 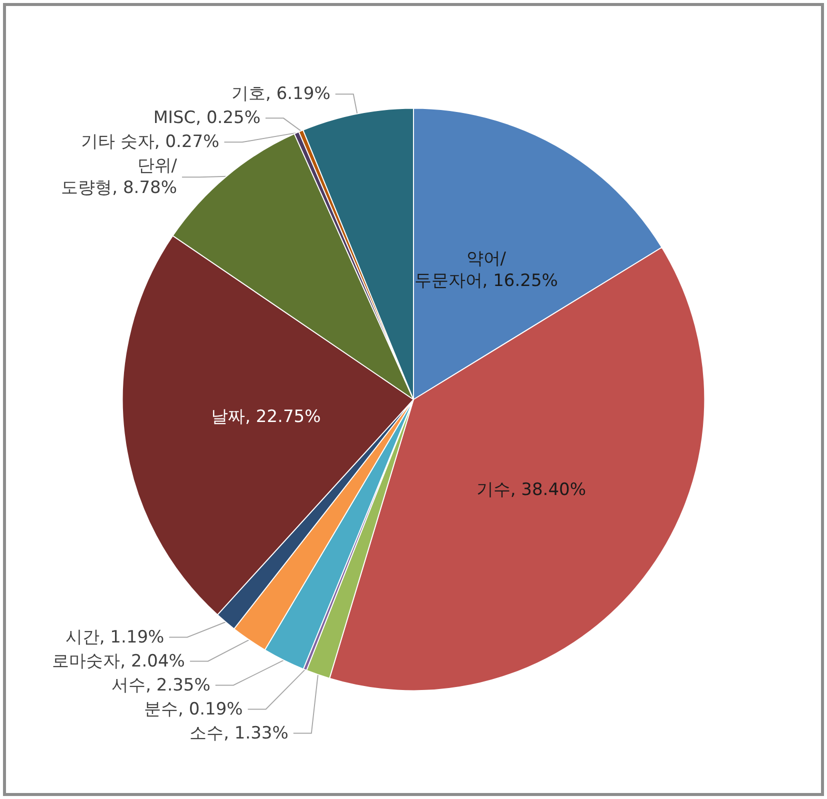 What do you see at coordinates (531, 490) in the screenshot?
I see `slice-label: 기수, 38.40%` at bounding box center [531, 490].